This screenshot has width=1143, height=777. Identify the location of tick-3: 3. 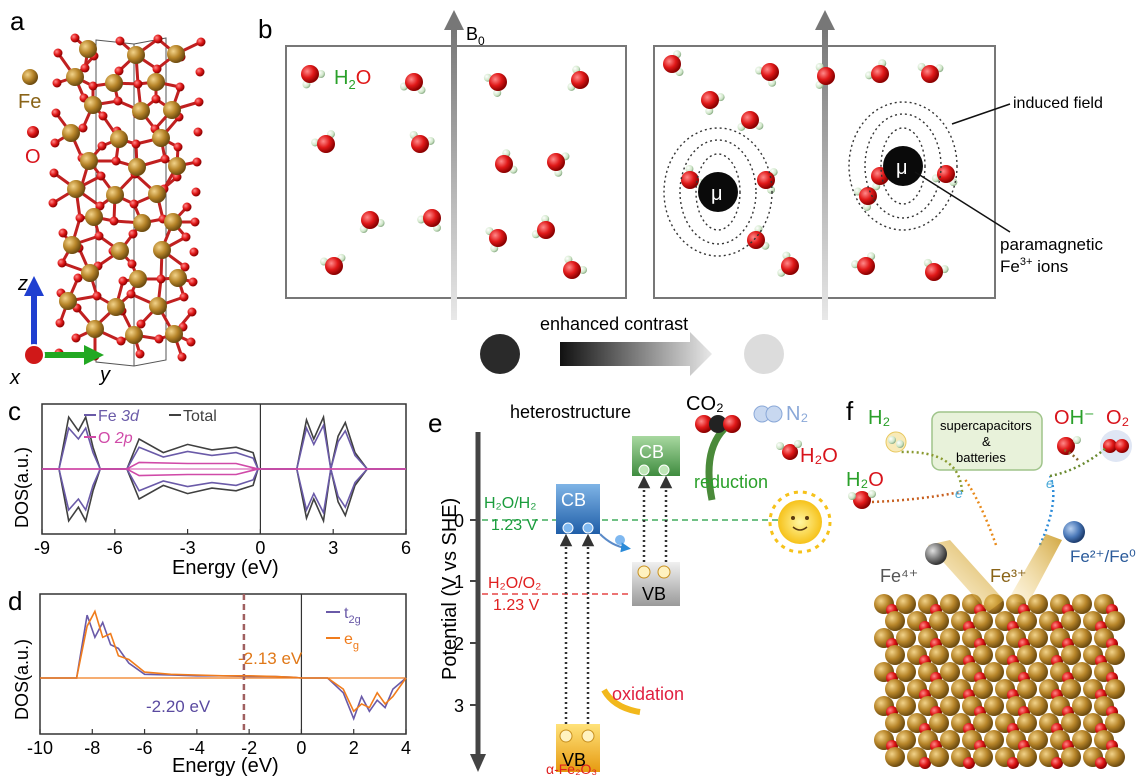
(459, 706).